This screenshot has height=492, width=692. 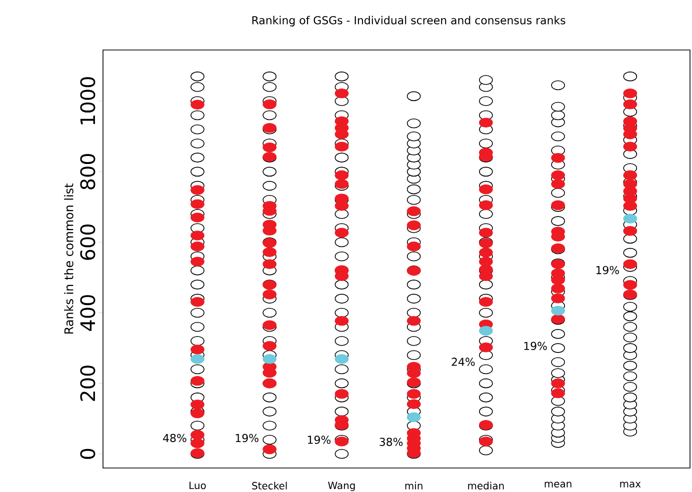 I want to click on y-tick-label: 800, so click(x=88, y=172).